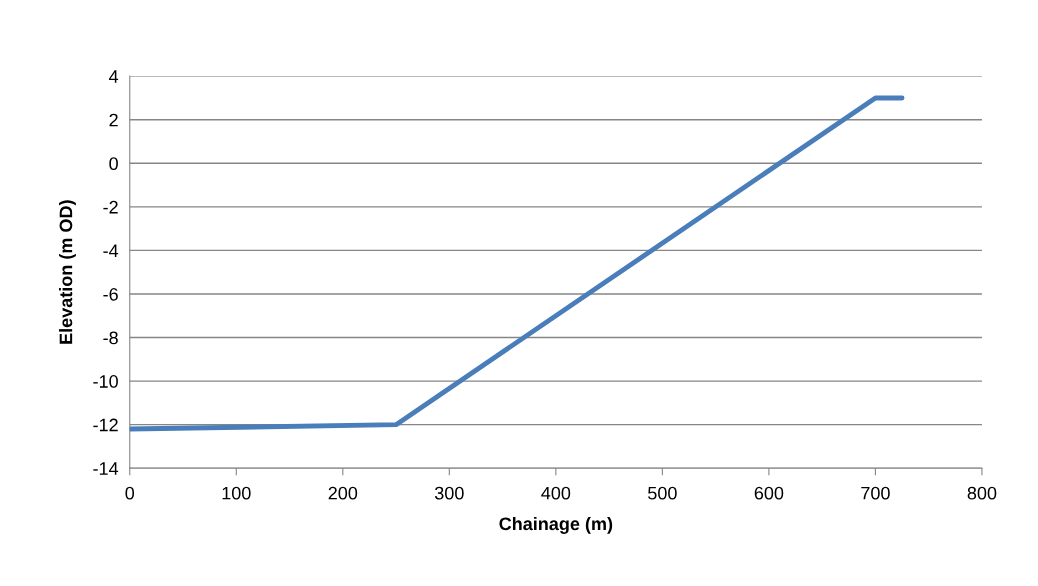 Image resolution: width=1038 pixels, height=586 pixels. Describe the element at coordinates (130, 493) in the screenshot. I see `x-tick-label: 0` at that location.